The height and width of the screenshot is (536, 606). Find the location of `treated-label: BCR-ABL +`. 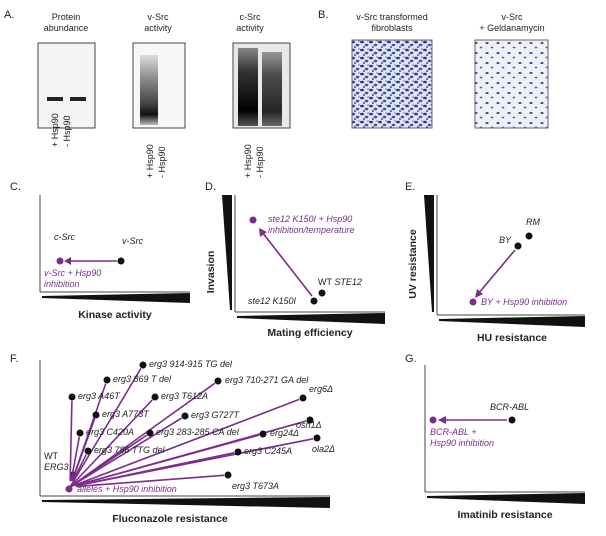

treated-label: BCR-ABL + is located at coordinates (453, 432).